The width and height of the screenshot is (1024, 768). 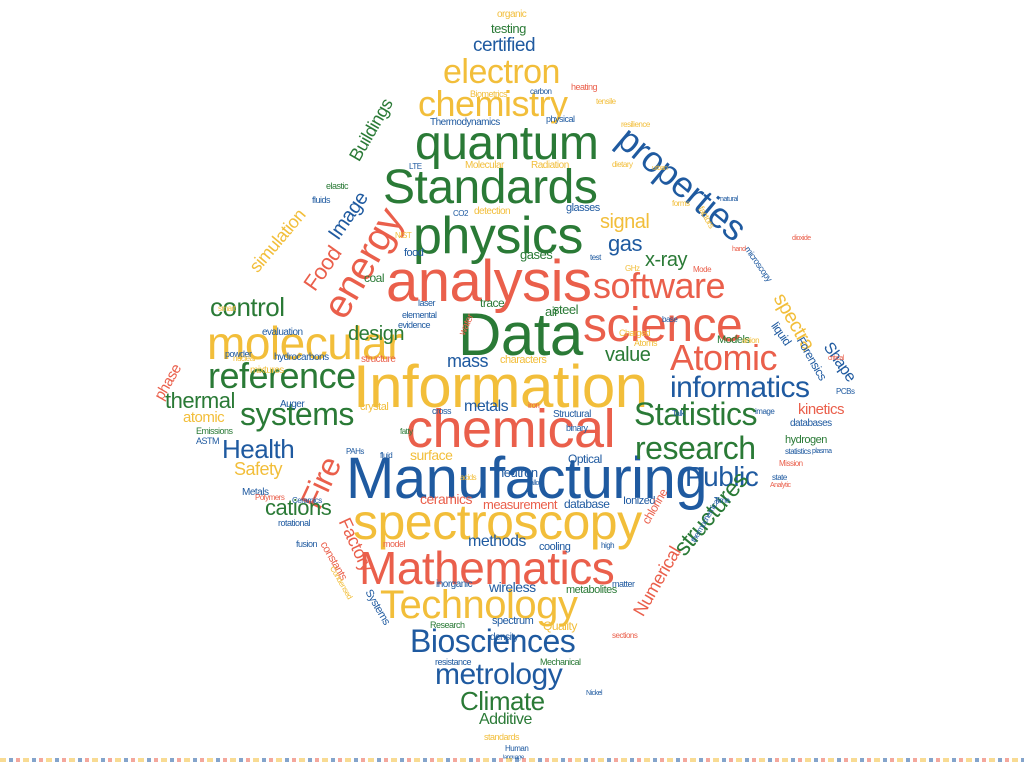 What do you see at coordinates (779, 477) in the screenshot?
I see `word-state: state` at bounding box center [779, 477].